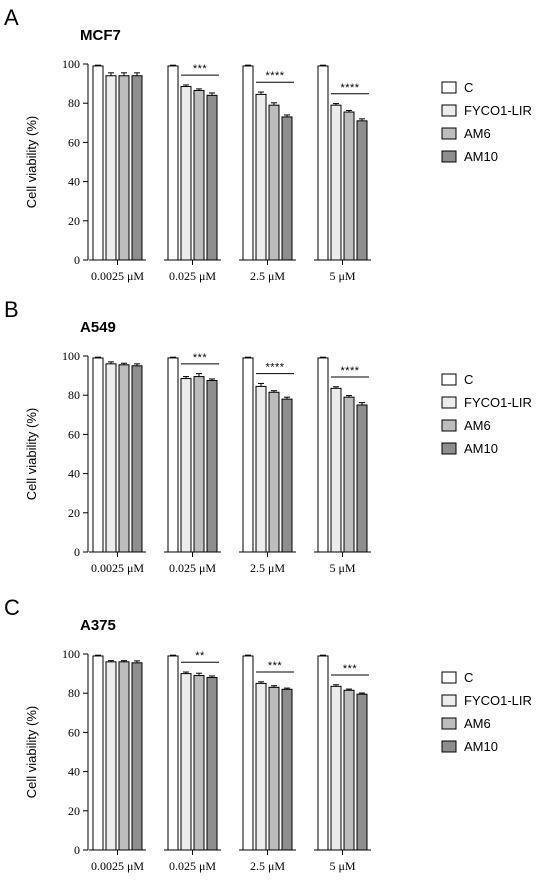 The width and height of the screenshot is (550, 883). Describe the element at coordinates (11, 17) in the screenshot. I see `panel-letter: A` at that location.